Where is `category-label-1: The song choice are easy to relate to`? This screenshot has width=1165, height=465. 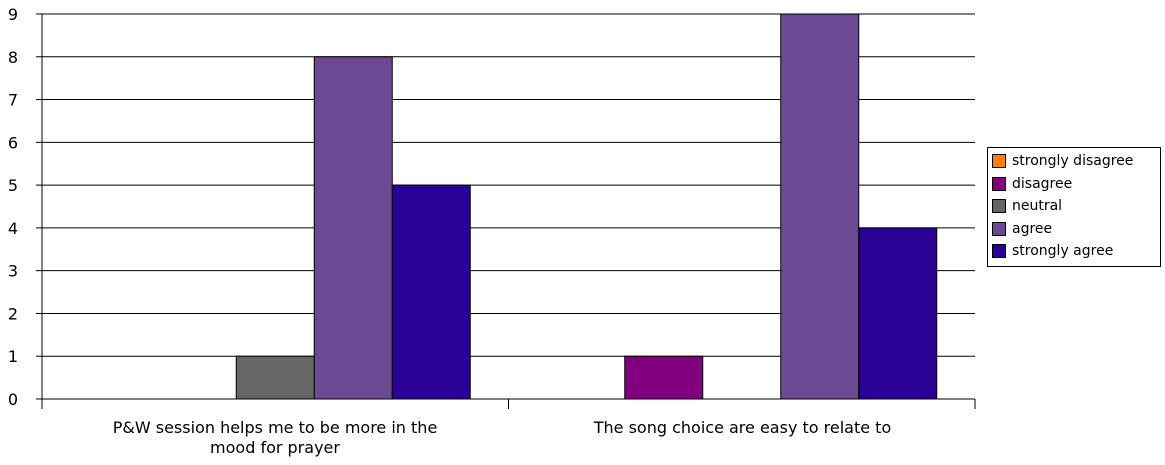 category-label-1: The song choice are easy to relate to is located at coordinates (742, 427).